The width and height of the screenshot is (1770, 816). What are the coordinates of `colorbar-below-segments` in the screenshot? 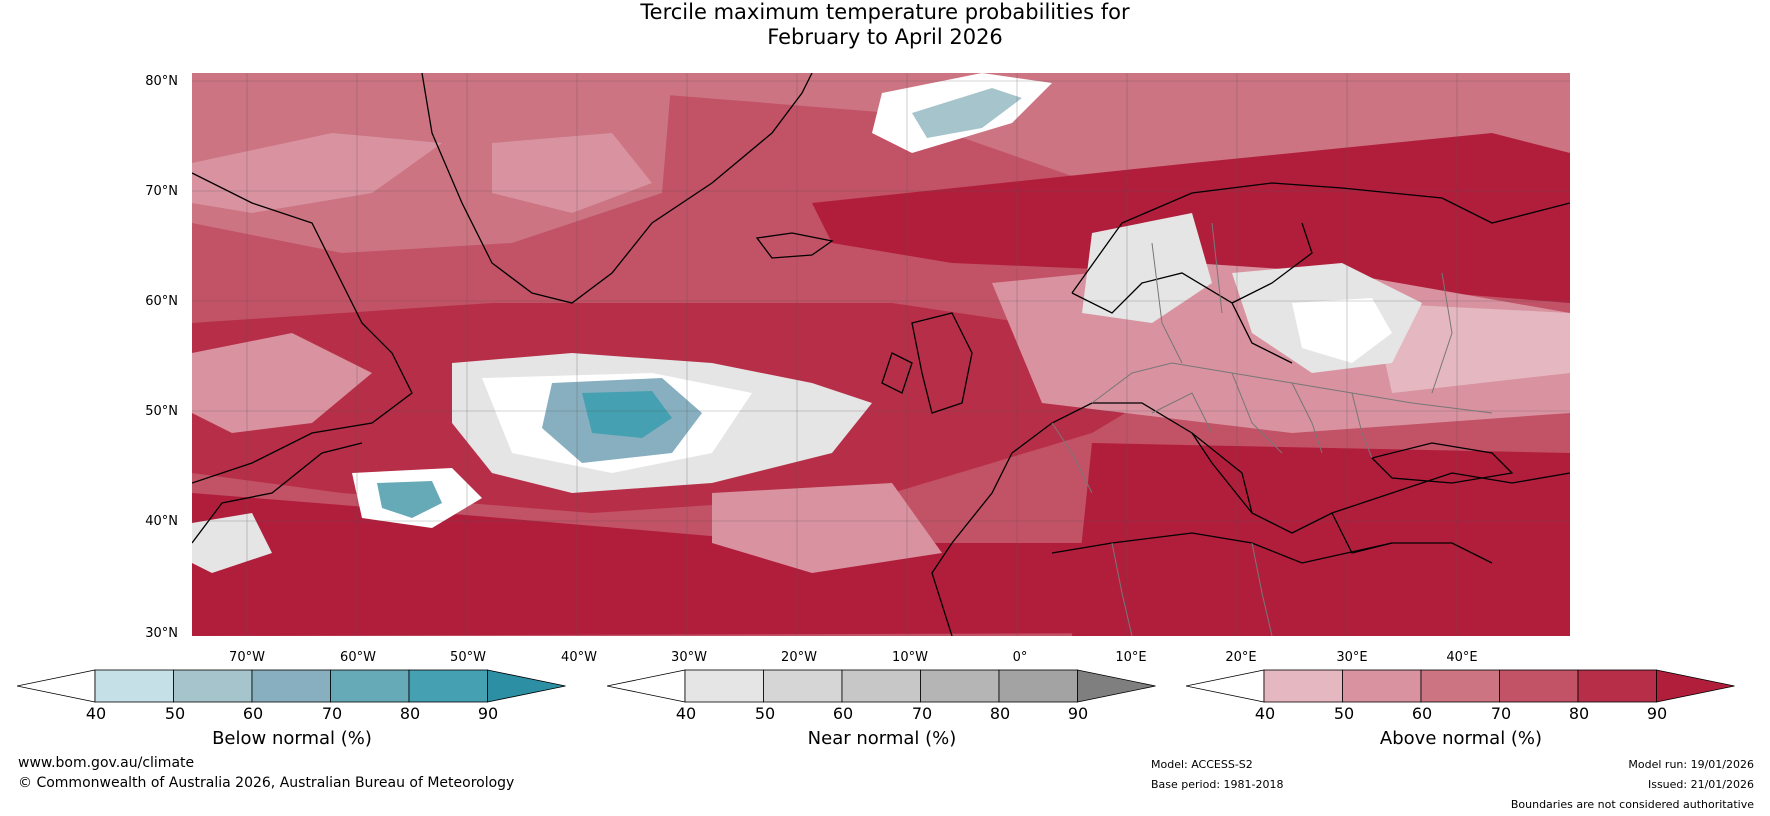 It's located at (291, 686).